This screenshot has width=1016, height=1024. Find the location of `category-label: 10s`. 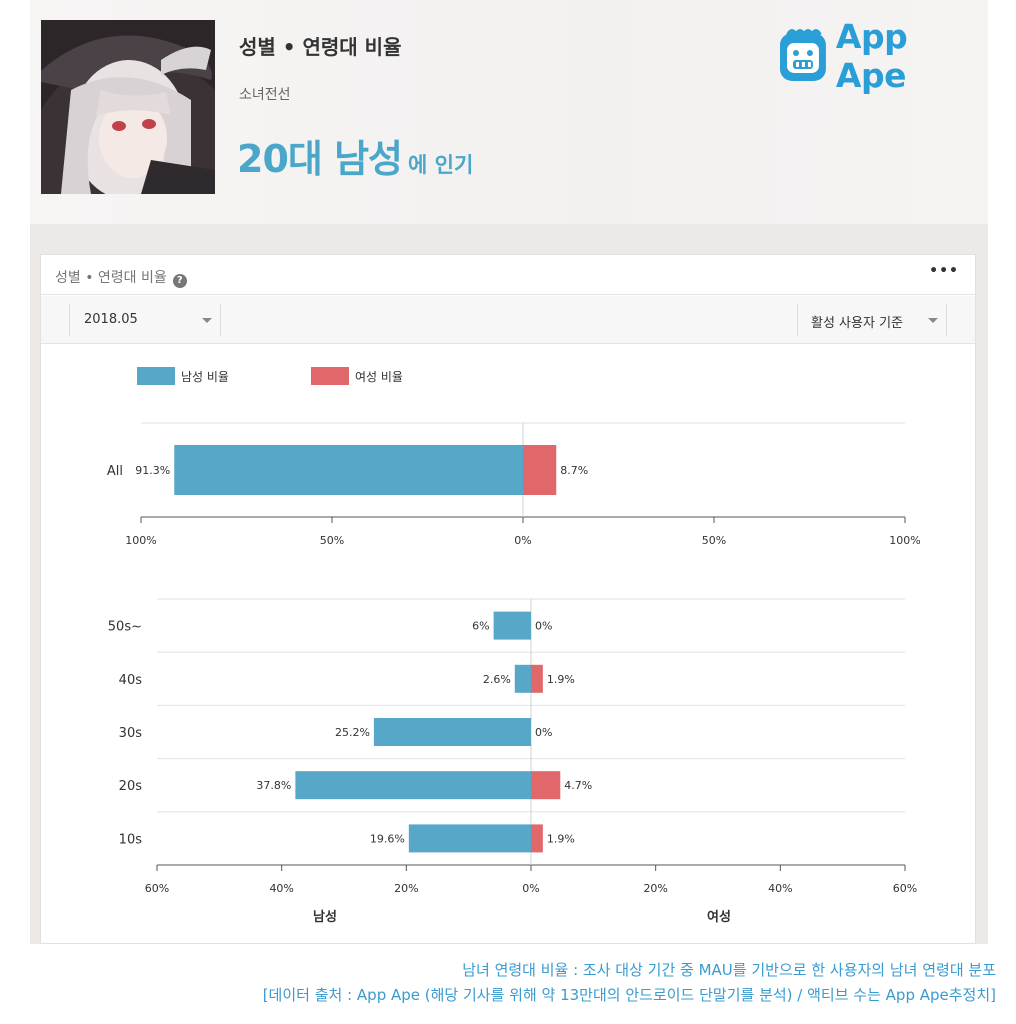

category-label: 10s is located at coordinates (131, 839).